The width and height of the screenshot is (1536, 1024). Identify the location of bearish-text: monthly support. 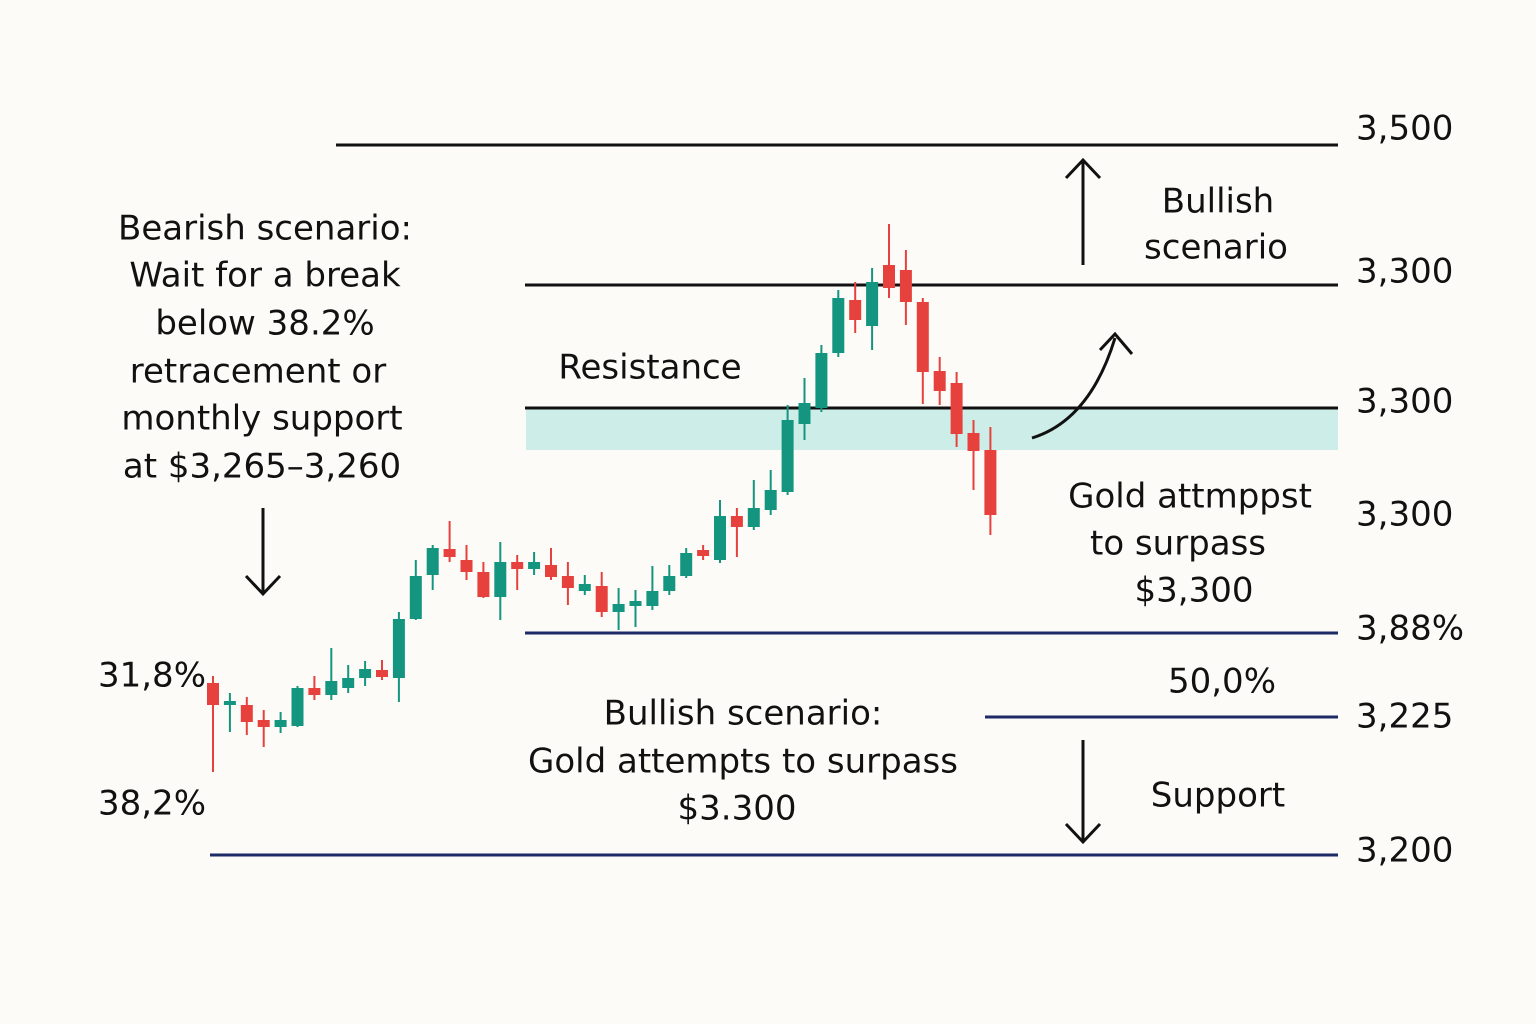
(261, 419).